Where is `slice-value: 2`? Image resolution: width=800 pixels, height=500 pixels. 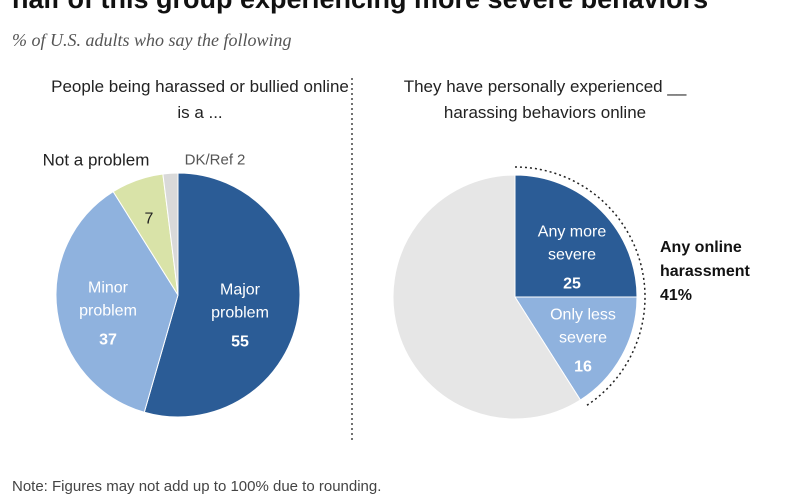
slice-value: 2 is located at coordinates (241, 160).